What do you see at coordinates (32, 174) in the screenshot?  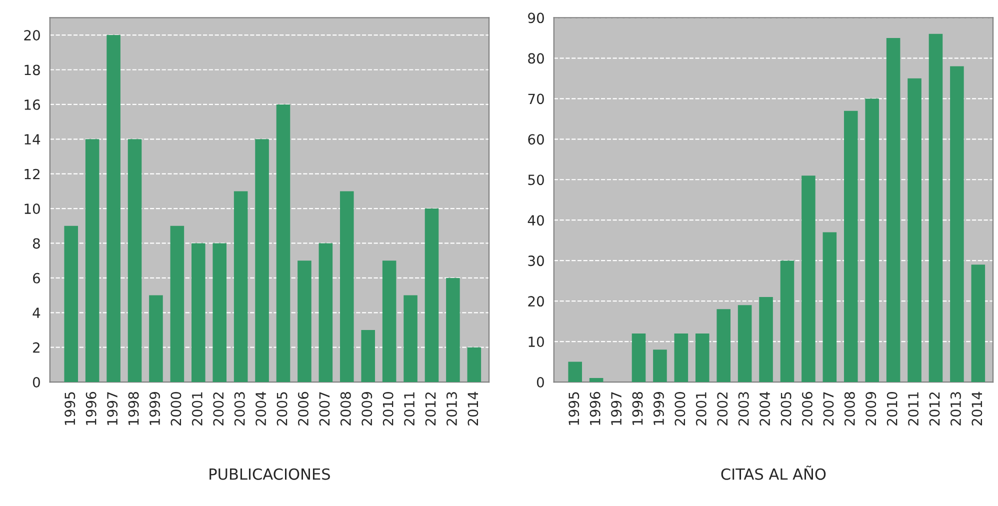 I see `y-tick-label: 12` at bounding box center [32, 174].